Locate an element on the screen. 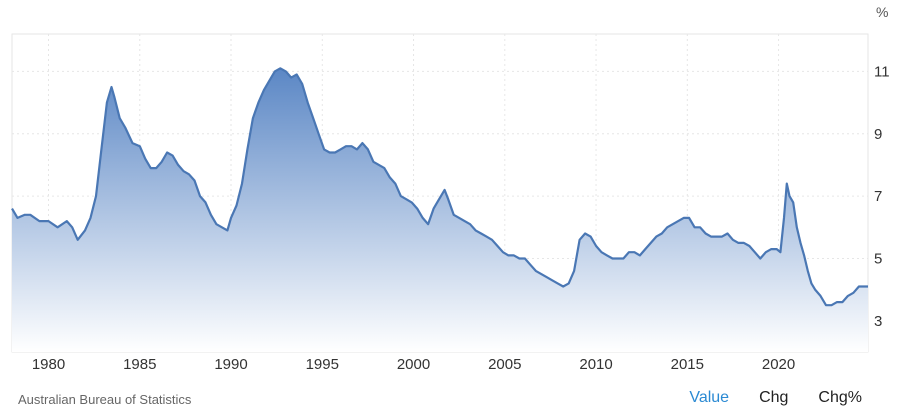 The width and height of the screenshot is (900, 415). y-axis-tick-labels: 3 5 7 9 11 is located at coordinates (882, 196).